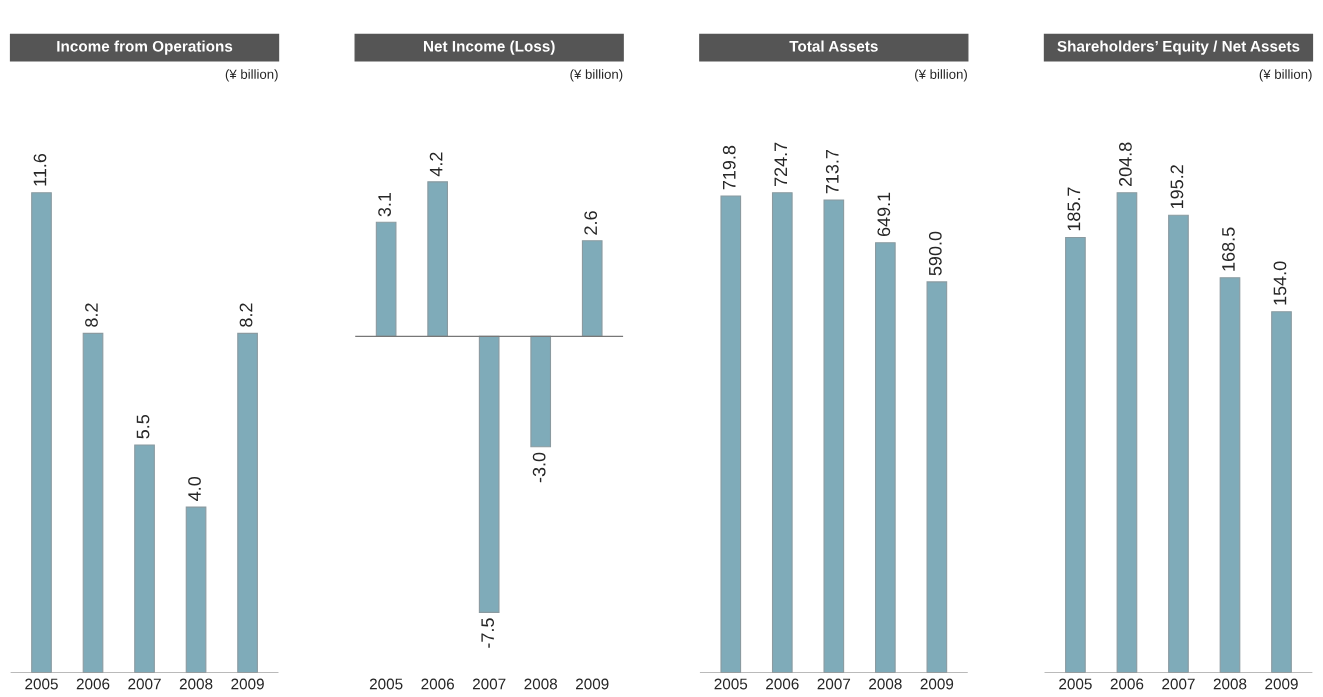  What do you see at coordinates (591, 223) in the screenshot?
I see `data-label: 2.6` at bounding box center [591, 223].